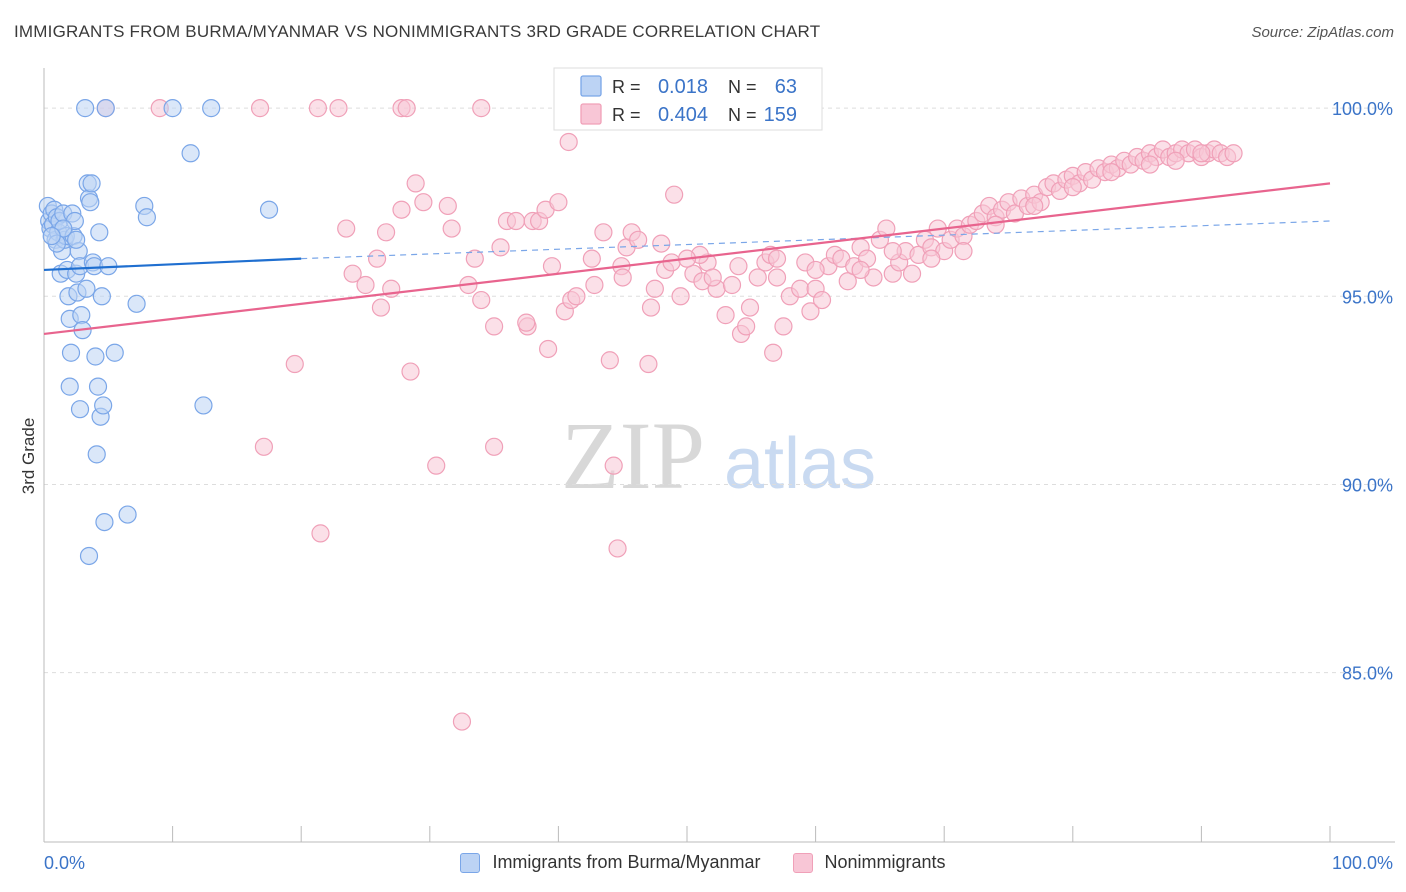 This screenshot has height=892, width=1406. I want to click on legend-item-nonimmigrants: Nonimmigrants, so click(869, 862).